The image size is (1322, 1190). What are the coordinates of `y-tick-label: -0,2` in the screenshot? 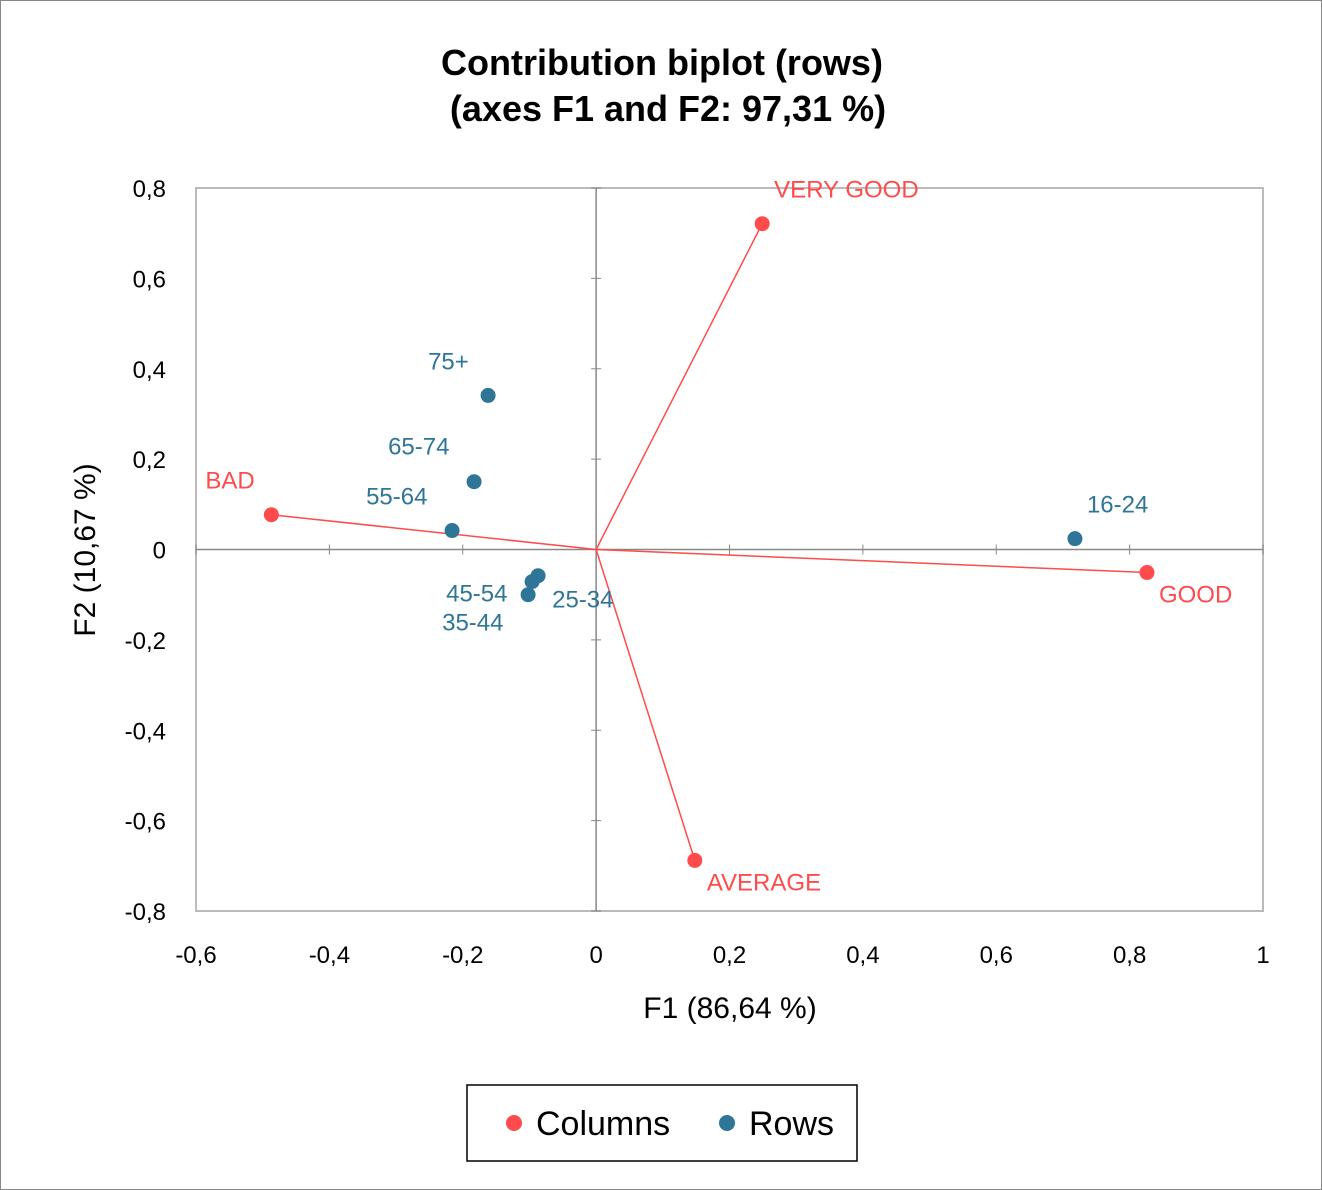 It's located at (145, 641).